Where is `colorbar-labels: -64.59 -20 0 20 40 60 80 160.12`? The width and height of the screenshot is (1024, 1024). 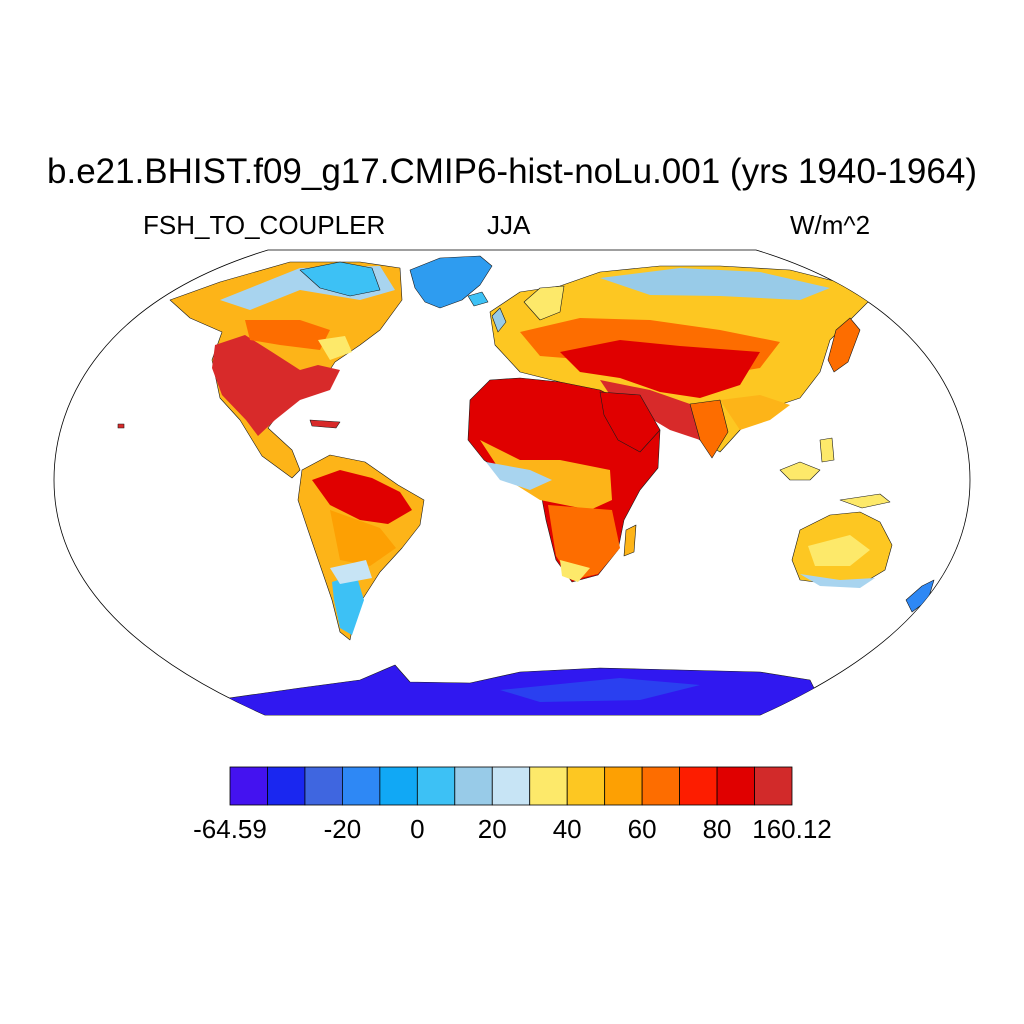
colorbar-labels: -64.59 -20 0 20 40 60 80 160.12 is located at coordinates (512, 834).